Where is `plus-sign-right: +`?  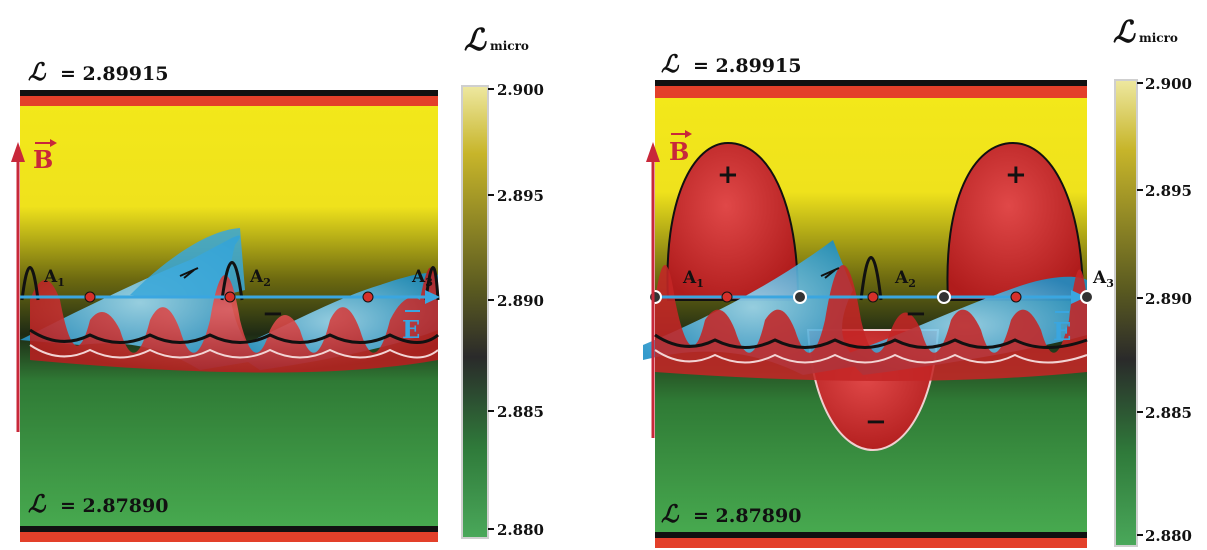
plus-sign-right: + is located at coordinates (1016, 175).